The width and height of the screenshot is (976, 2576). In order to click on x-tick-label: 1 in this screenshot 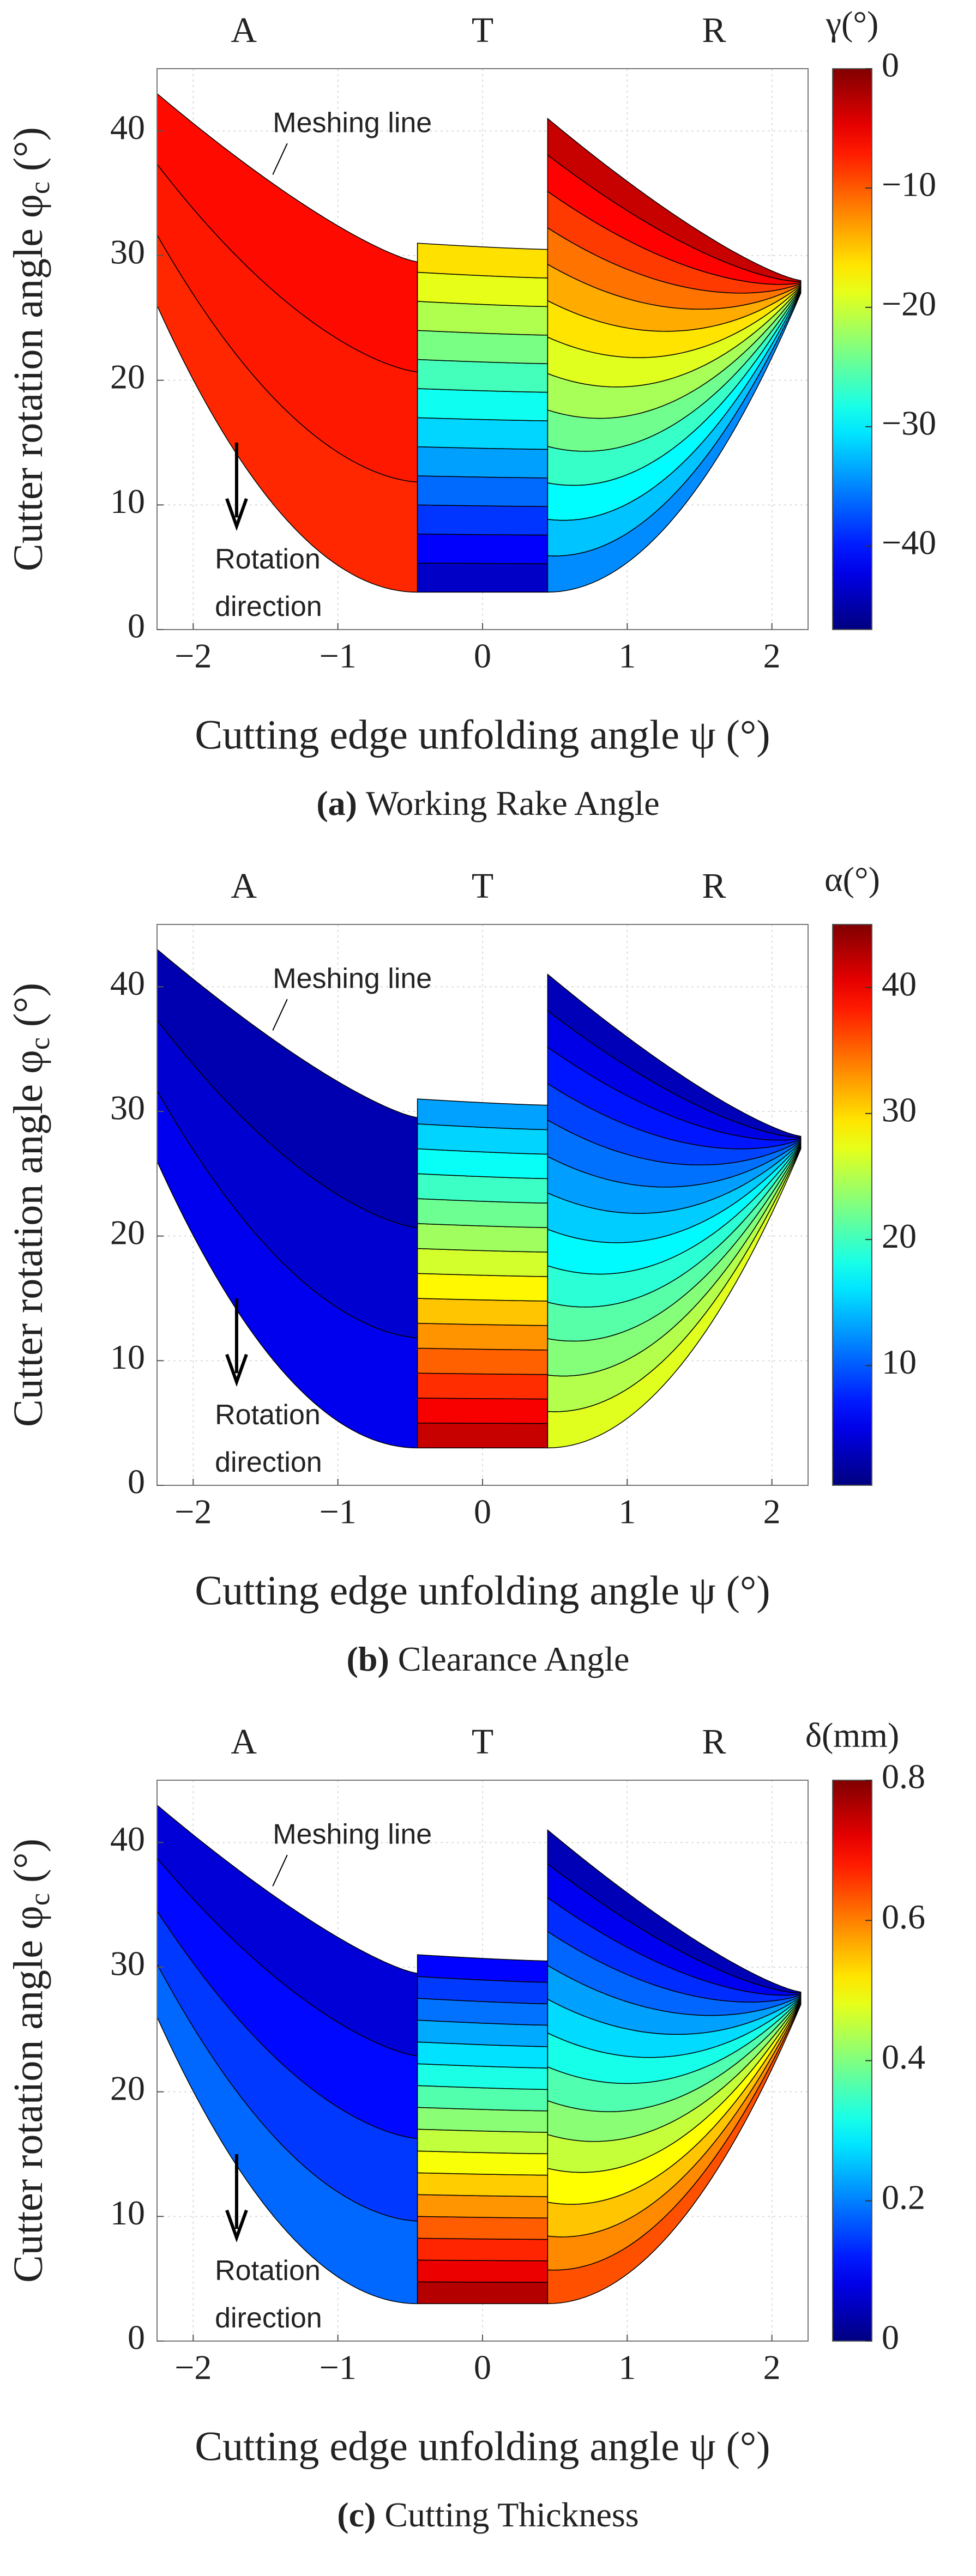, I will do `click(627, 2367)`.